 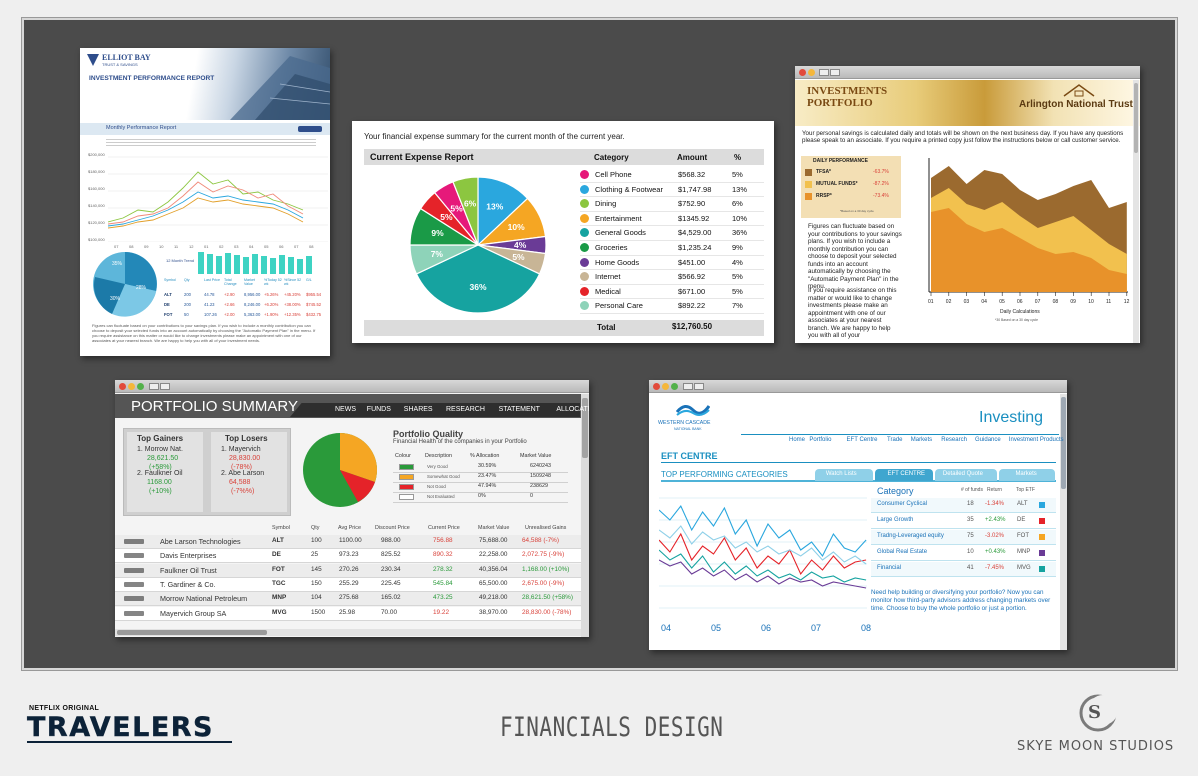 I want to click on nav-item: Investment Products, so click(x=1036, y=440).